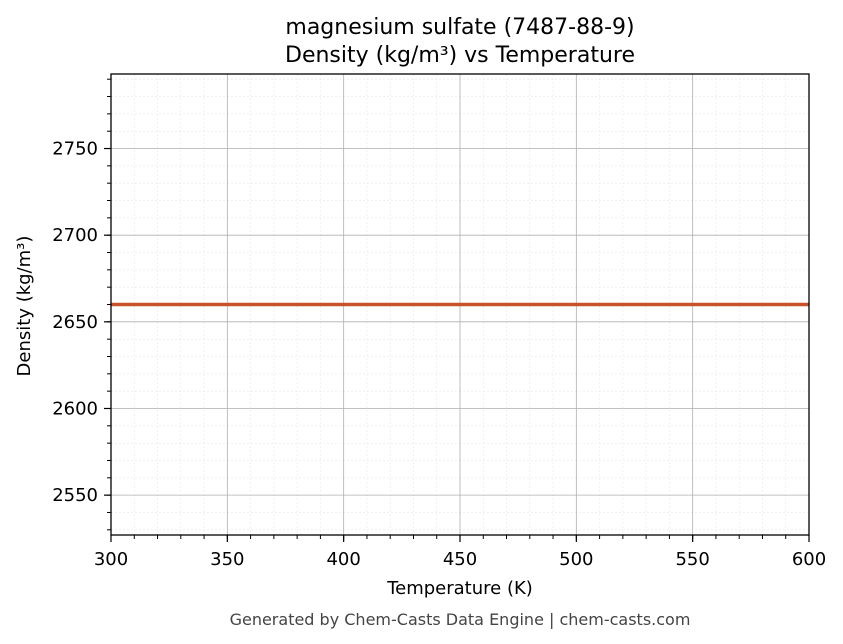  What do you see at coordinates (24, 306) in the screenshot?
I see `y-axis-label: Density (kg/m³)` at bounding box center [24, 306].